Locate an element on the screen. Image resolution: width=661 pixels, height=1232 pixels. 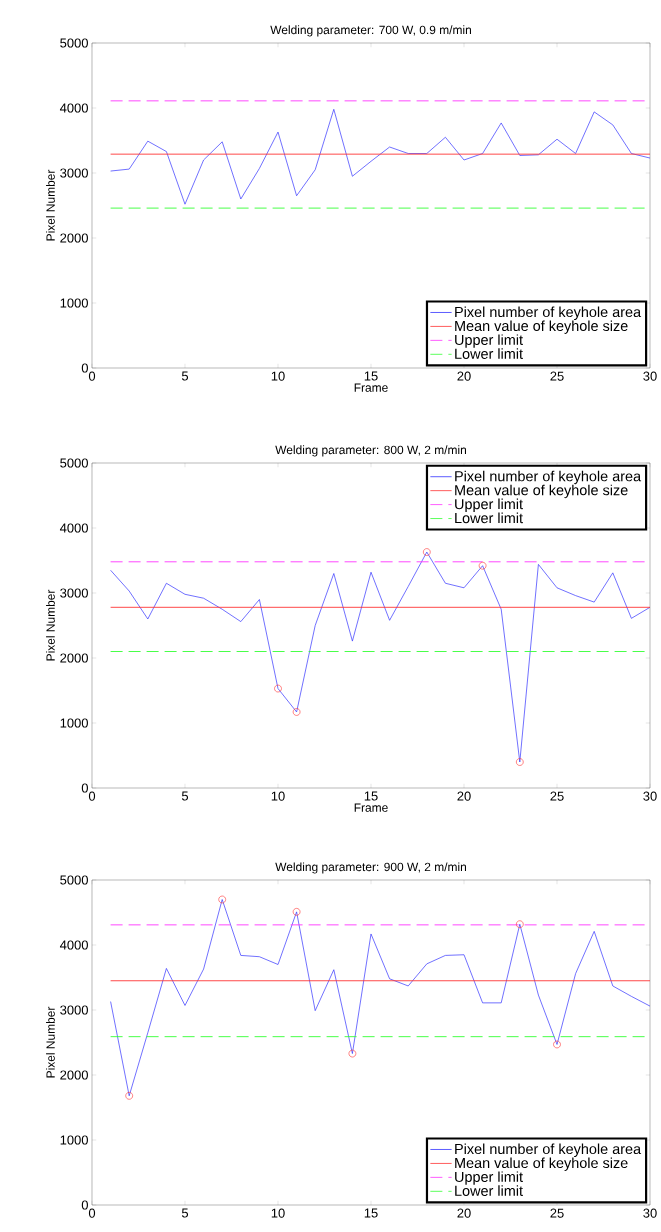
chart-title: Welding parameter: 700 W, 0.9 m/min is located at coordinates (371, 31).